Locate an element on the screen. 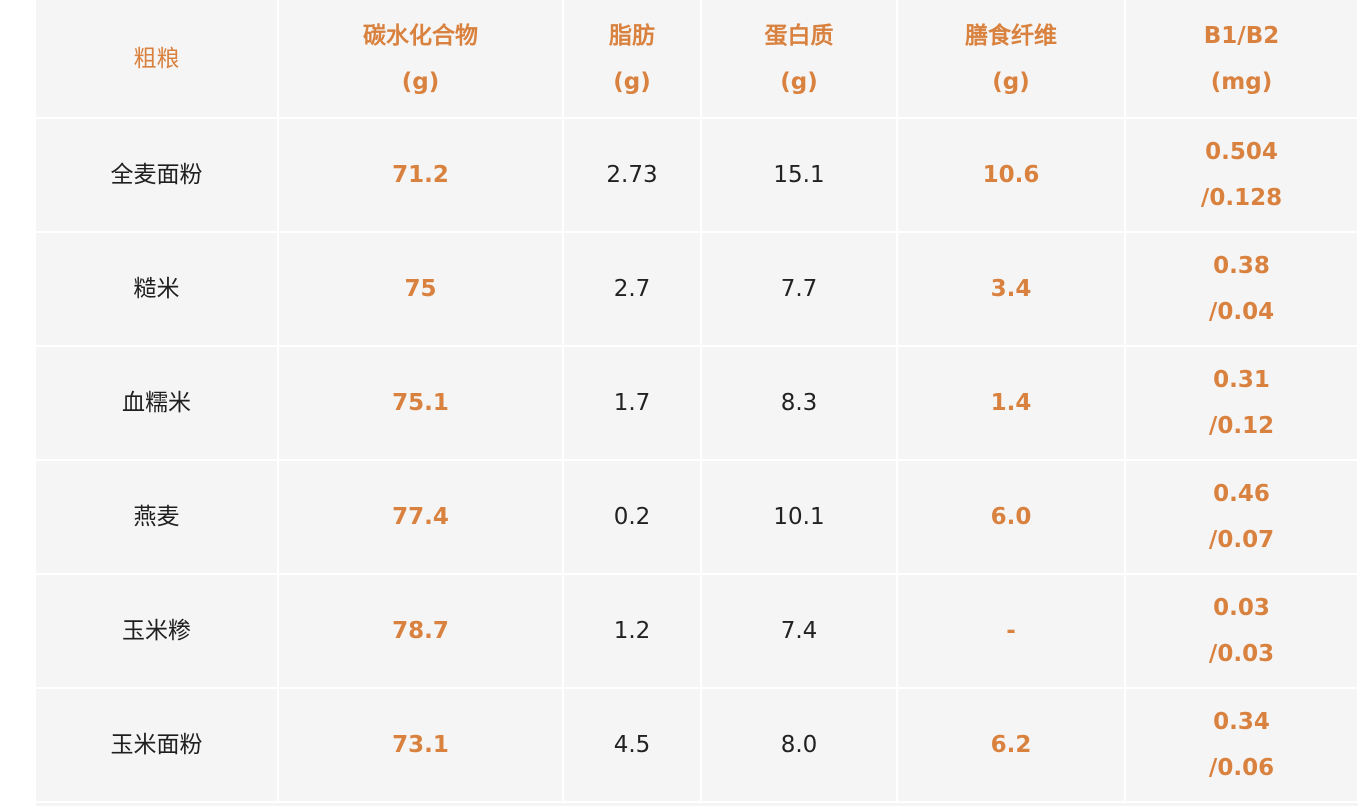 The width and height of the screenshot is (1358, 806). vitamin-b-cell: 0.38 /0.04 is located at coordinates (1241, 289).